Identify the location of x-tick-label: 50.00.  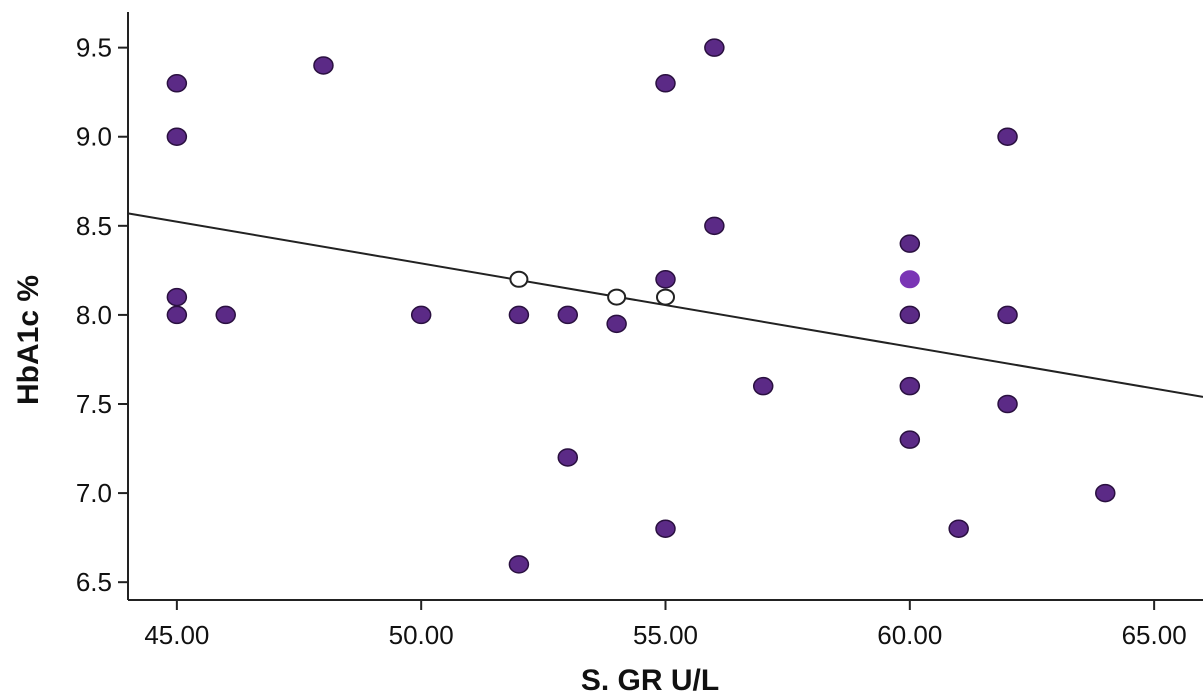
(421, 635).